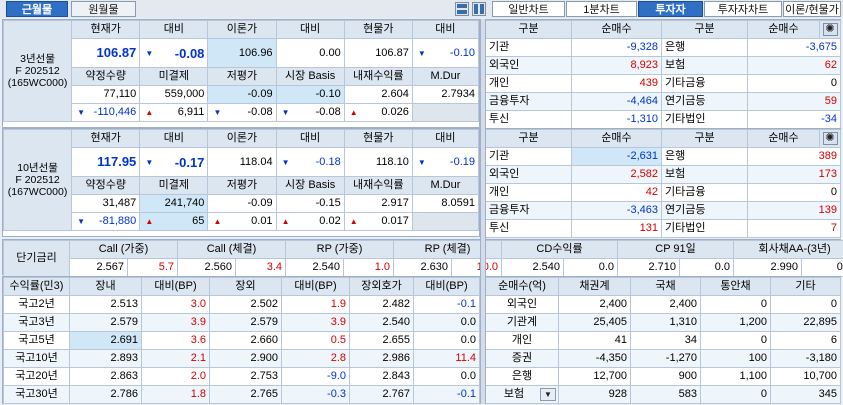 This screenshot has width=843, height=405. I want to click on value-volume-change-text: -81,880, so click(117, 221).